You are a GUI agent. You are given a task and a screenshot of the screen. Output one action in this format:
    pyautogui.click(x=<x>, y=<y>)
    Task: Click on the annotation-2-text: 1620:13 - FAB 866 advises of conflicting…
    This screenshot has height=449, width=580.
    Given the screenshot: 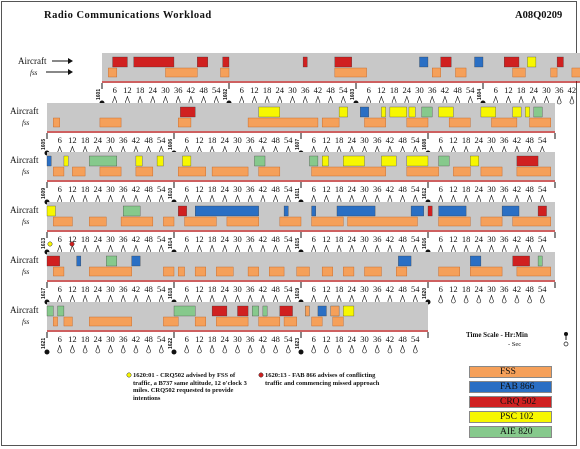 What is the action you would take?
    pyautogui.click(x=322, y=379)
    